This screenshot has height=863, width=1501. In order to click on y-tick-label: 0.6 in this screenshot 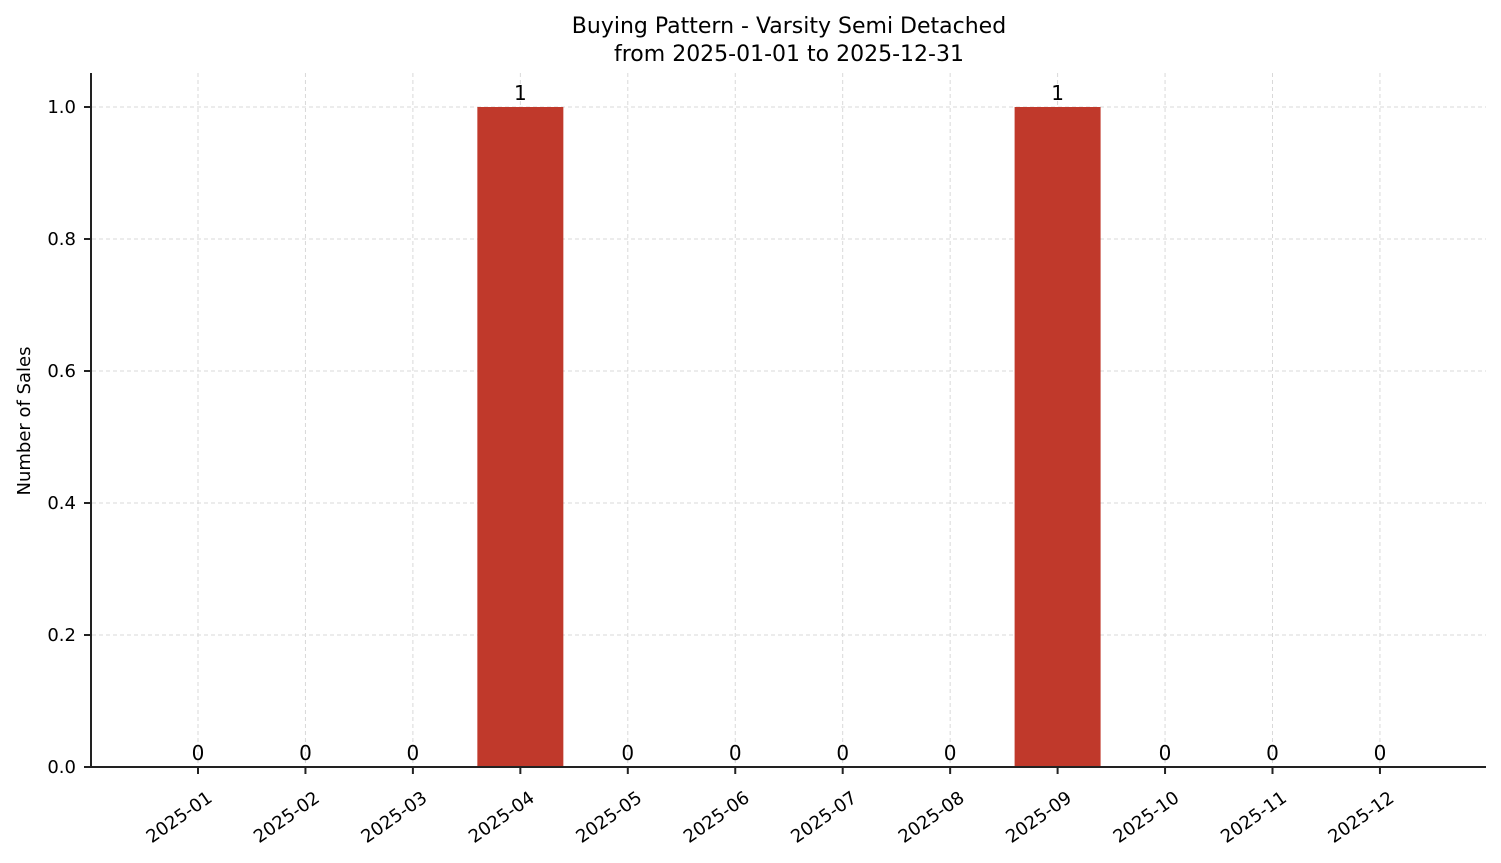, I will do `click(61, 371)`.